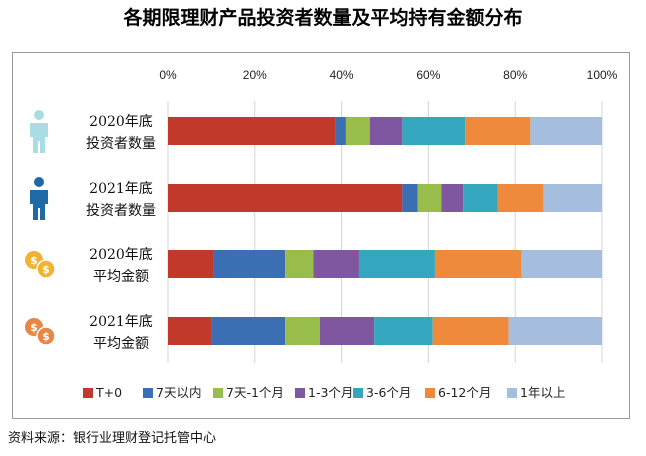  Describe the element at coordinates (255, 392) in the screenshot. I see `legend-label: 7天-1个月` at that location.